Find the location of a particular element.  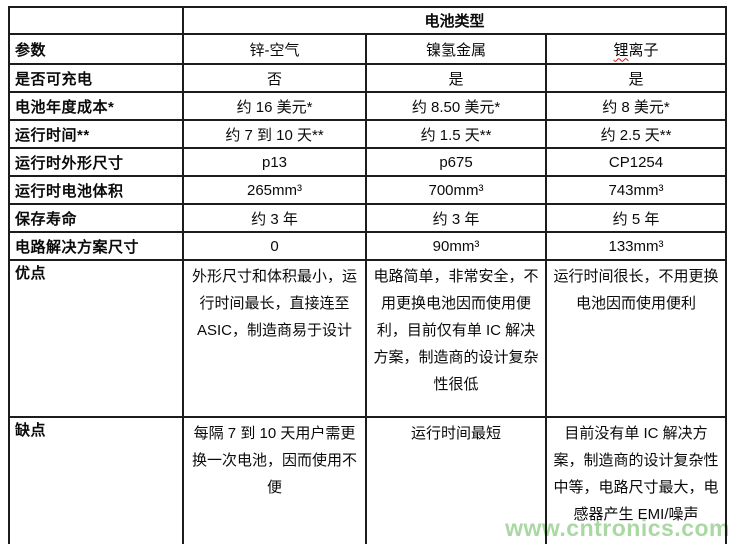

cell-value: p13 is located at coordinates (274, 162).